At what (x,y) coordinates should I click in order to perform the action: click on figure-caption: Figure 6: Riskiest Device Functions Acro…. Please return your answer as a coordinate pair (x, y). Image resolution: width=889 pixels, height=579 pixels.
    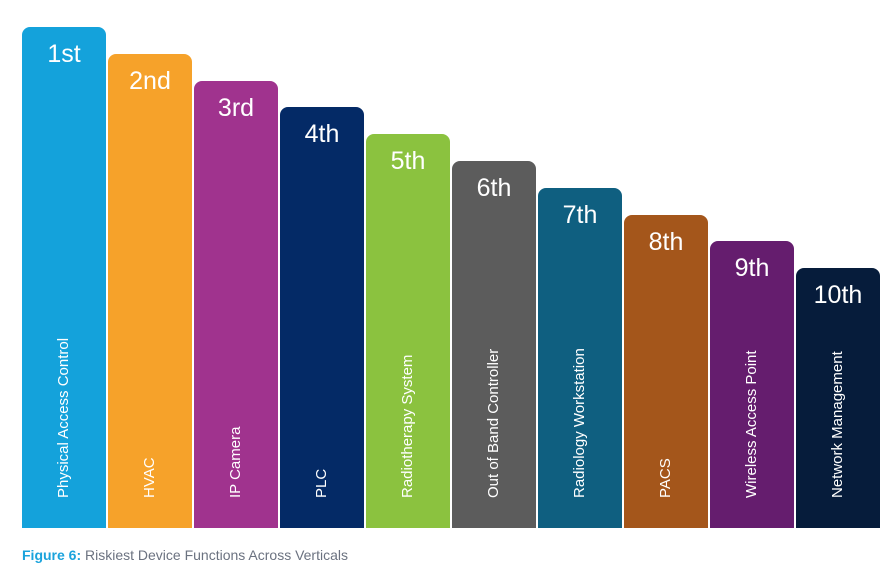
    Looking at the image, I should click on (185, 555).